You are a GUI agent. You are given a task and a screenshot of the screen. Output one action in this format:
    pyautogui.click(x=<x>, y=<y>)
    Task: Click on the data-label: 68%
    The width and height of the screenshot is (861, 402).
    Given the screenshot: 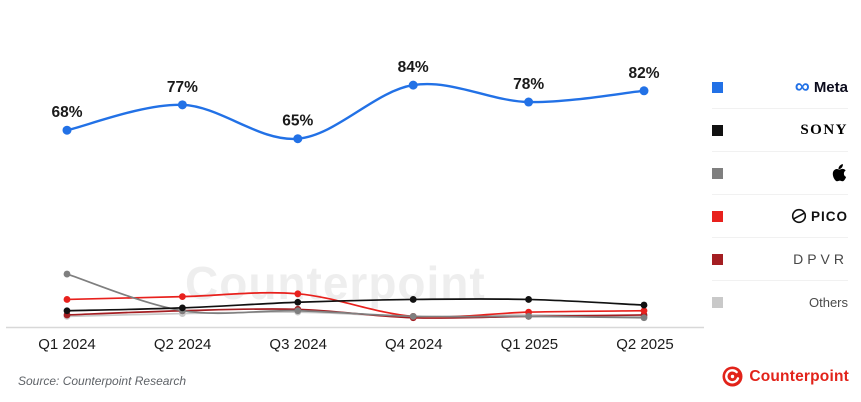 What is the action you would take?
    pyautogui.click(x=66, y=112)
    